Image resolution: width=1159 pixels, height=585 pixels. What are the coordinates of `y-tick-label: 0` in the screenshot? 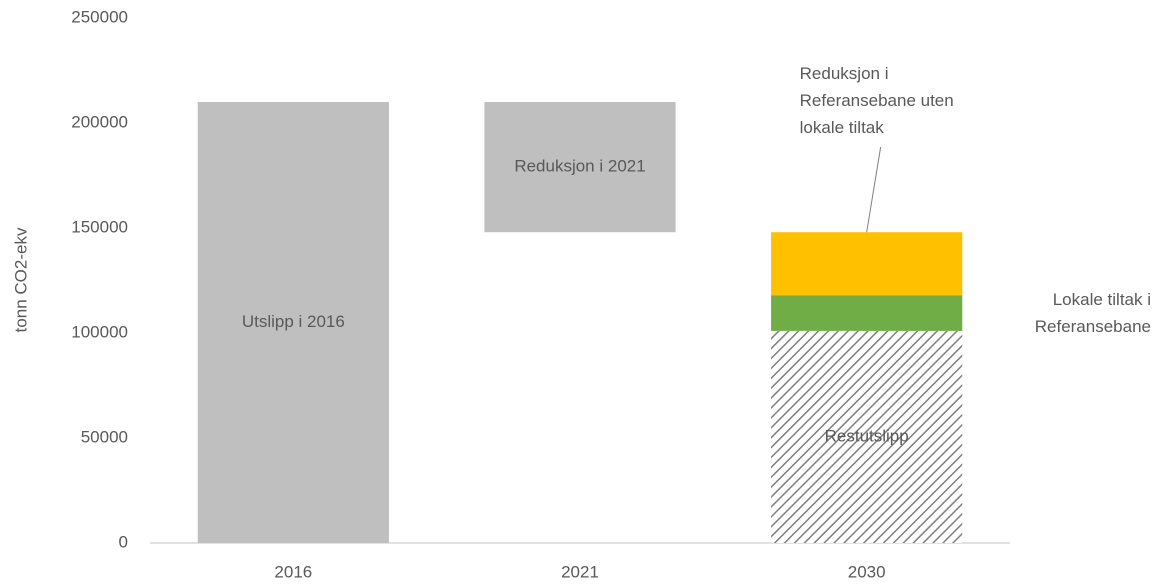 It's located at (123, 541).